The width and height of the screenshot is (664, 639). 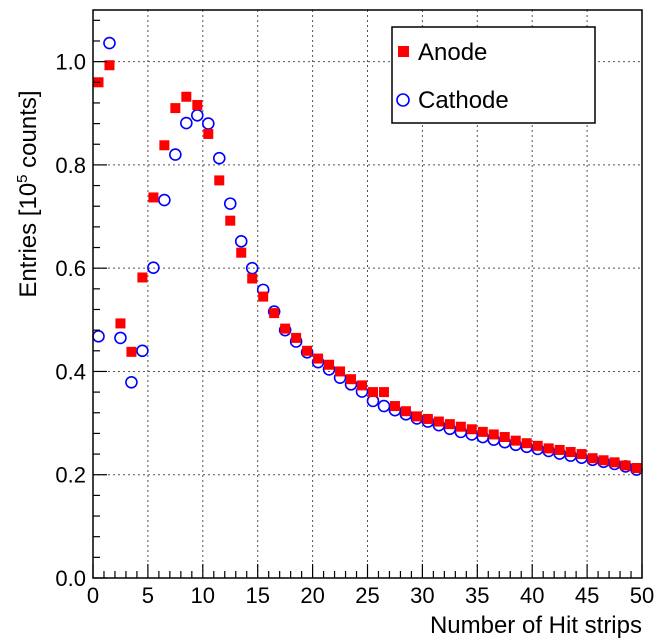 I want to click on y-tick-label: 0.0, so click(x=70, y=578).